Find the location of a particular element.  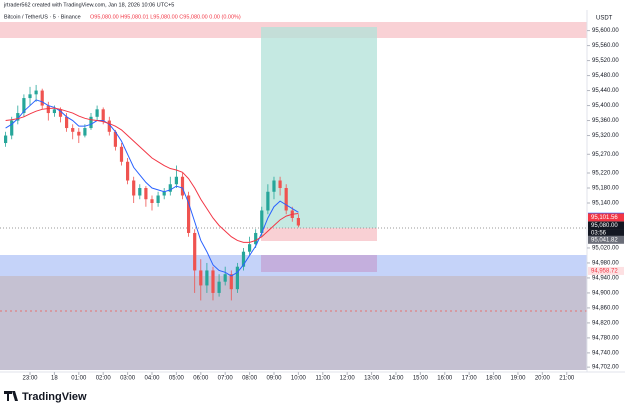

y-tick-label: 94,860.00 is located at coordinates (605, 308).